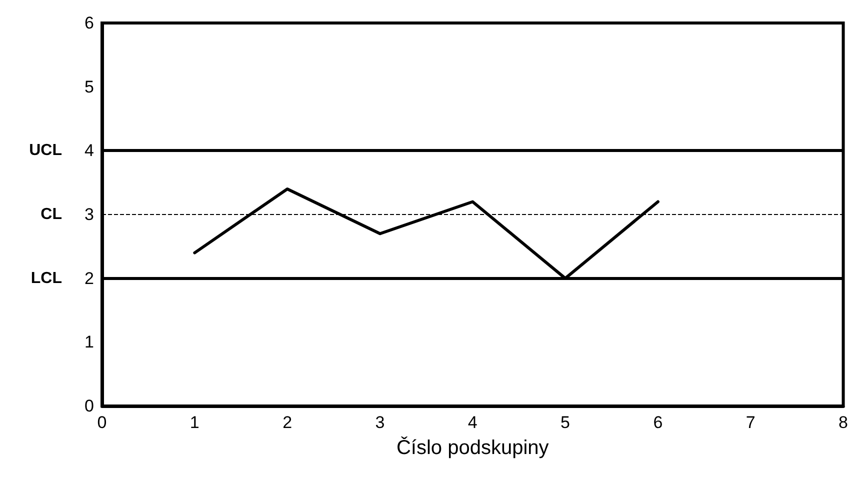 The width and height of the screenshot is (851, 483). Describe the element at coordinates (89, 214) in the screenshot. I see `y-tick-label: 3` at that location.